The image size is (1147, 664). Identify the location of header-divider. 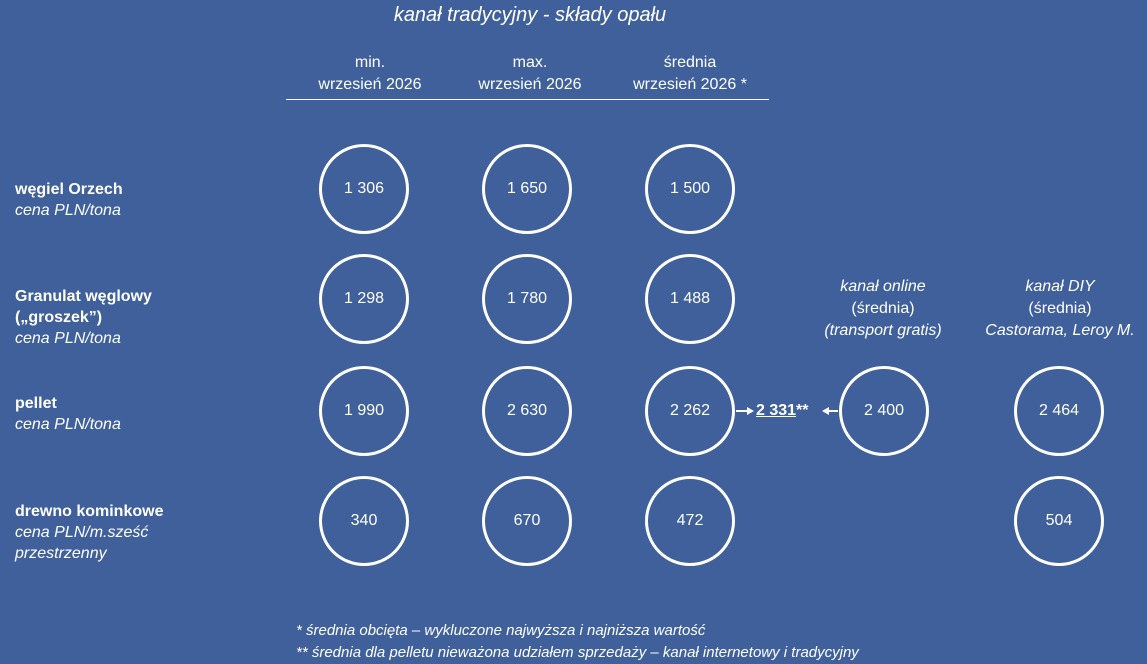
(527, 99).